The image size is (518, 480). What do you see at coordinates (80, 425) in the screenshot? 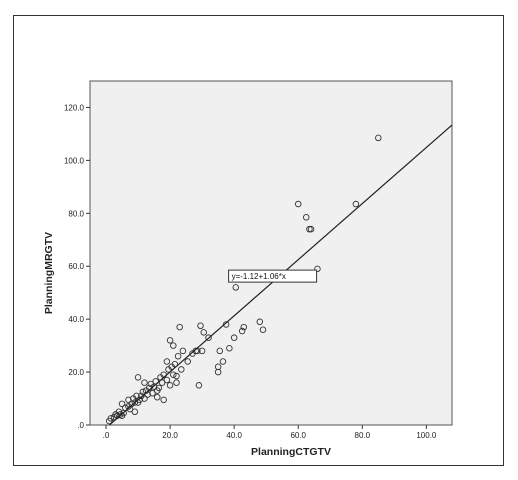
I see `y-tick-label: .0` at bounding box center [80, 425].